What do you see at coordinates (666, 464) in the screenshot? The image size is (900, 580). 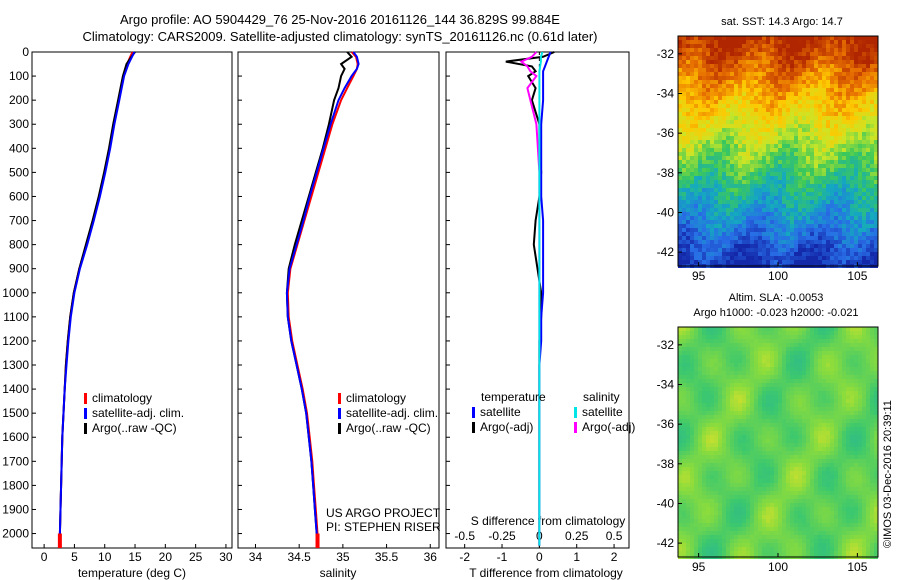 I see `sla-map-y-tick-label: -38` at bounding box center [666, 464].